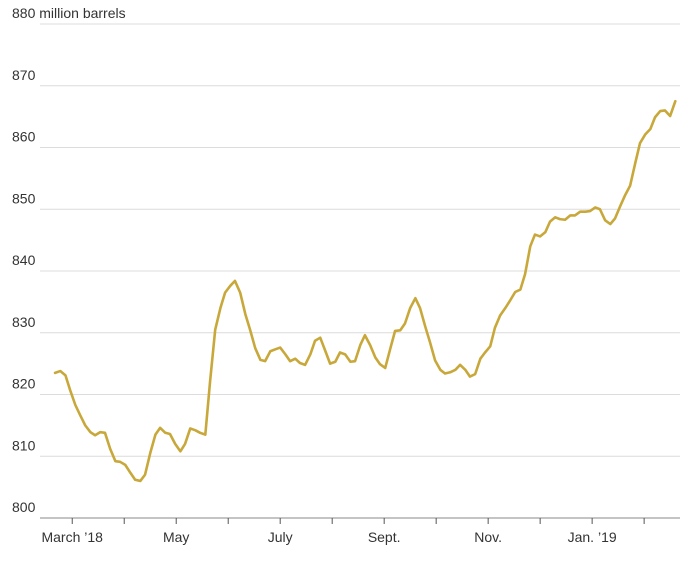 This screenshot has width=700, height=563. Describe the element at coordinates (488, 537) in the screenshot. I see `x-tick-label: Nov.` at that location.